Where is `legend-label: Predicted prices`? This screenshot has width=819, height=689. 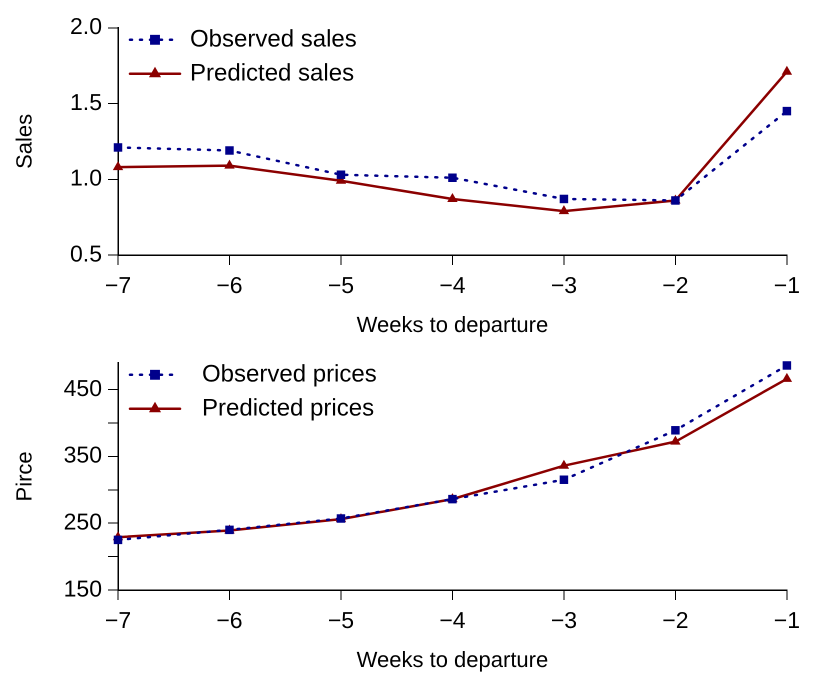
legend-label: Predicted prices is located at coordinates (288, 408).